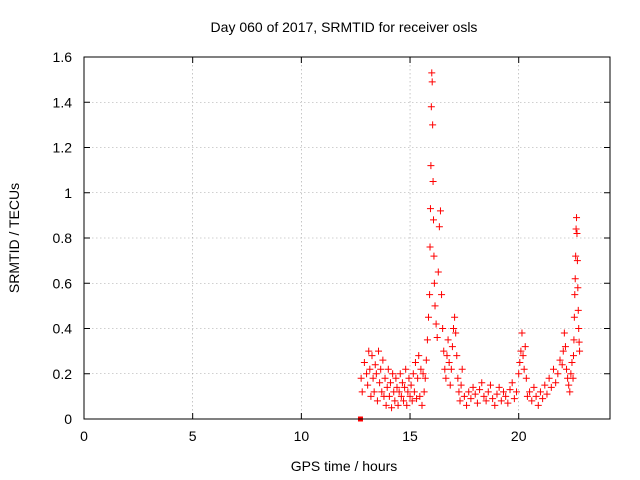 This screenshot has height=480, width=640. Describe the element at coordinates (63, 374) in the screenshot. I see `y-tick-label: 0.2` at that location.